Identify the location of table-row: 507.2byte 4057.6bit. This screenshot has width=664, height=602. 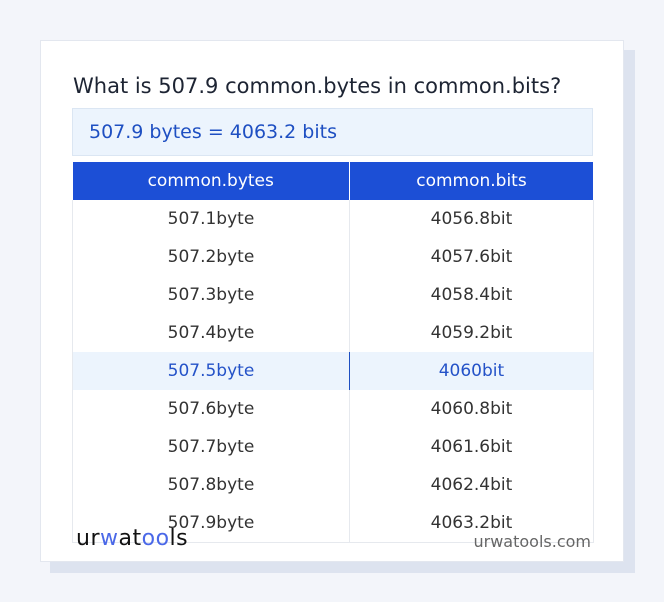
(333, 257).